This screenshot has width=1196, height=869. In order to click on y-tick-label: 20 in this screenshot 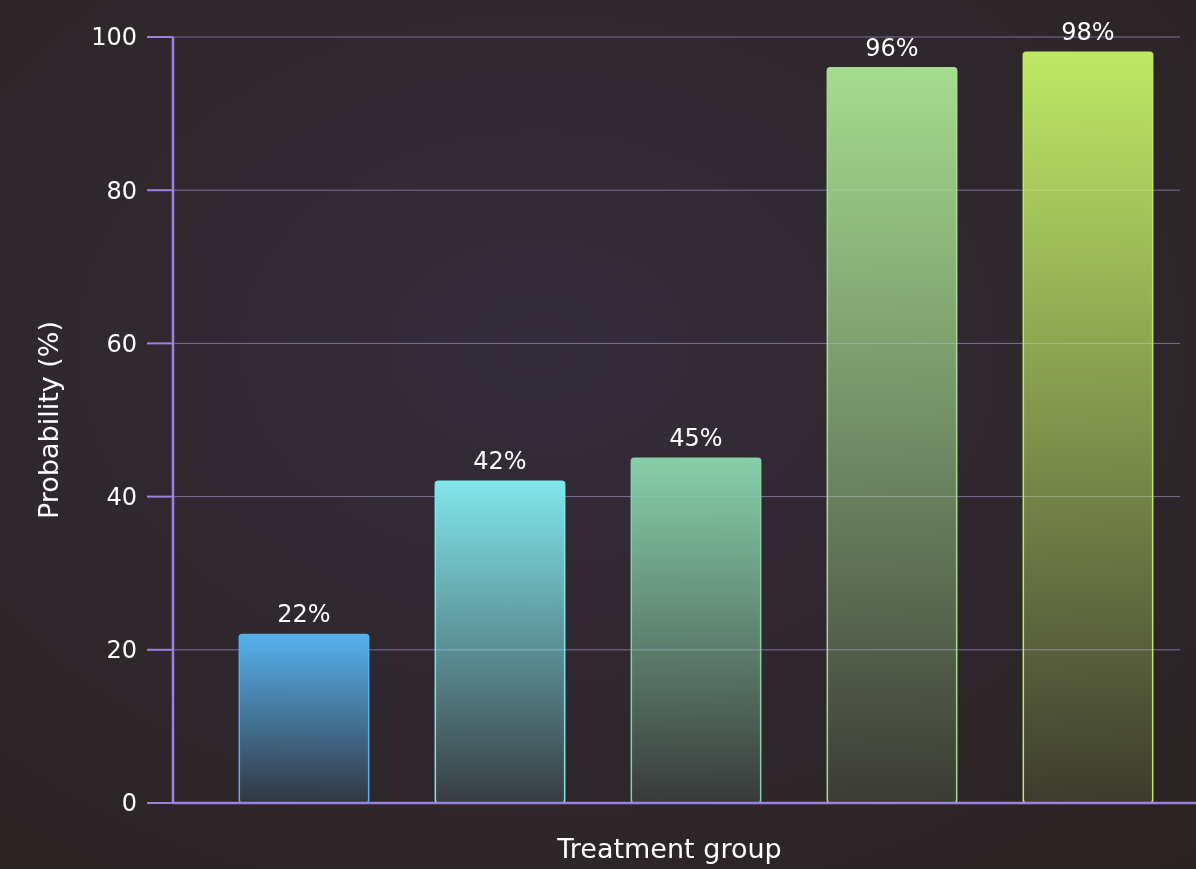, I will do `click(121, 650)`.